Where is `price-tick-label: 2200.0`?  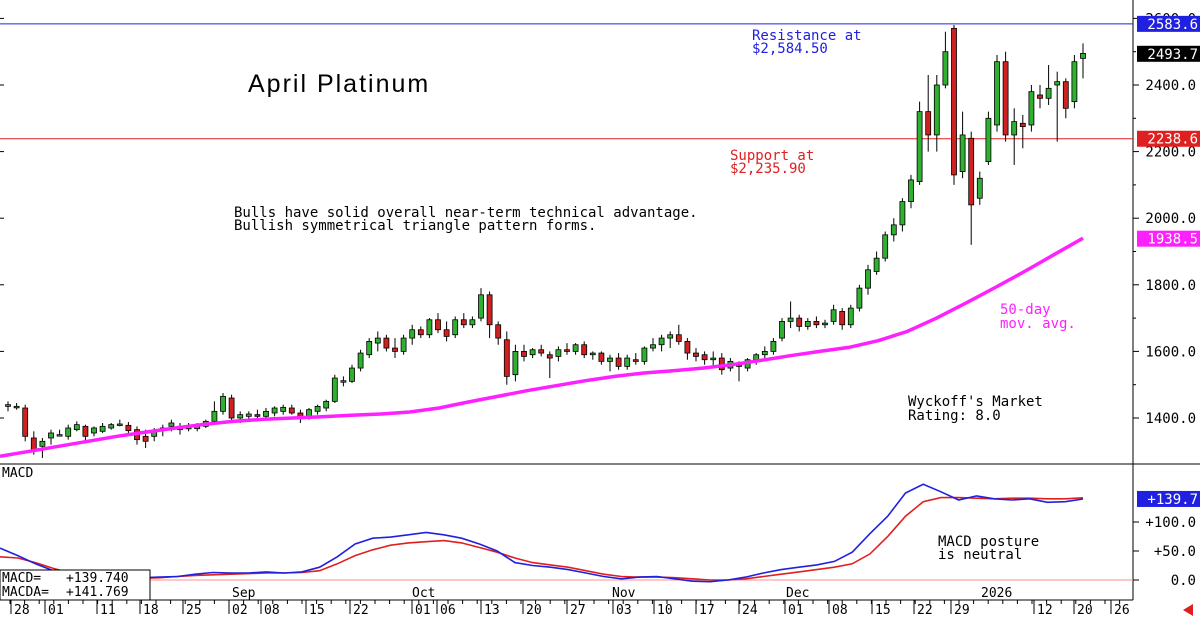 price-tick-label: 2200.0 is located at coordinates (1170, 153).